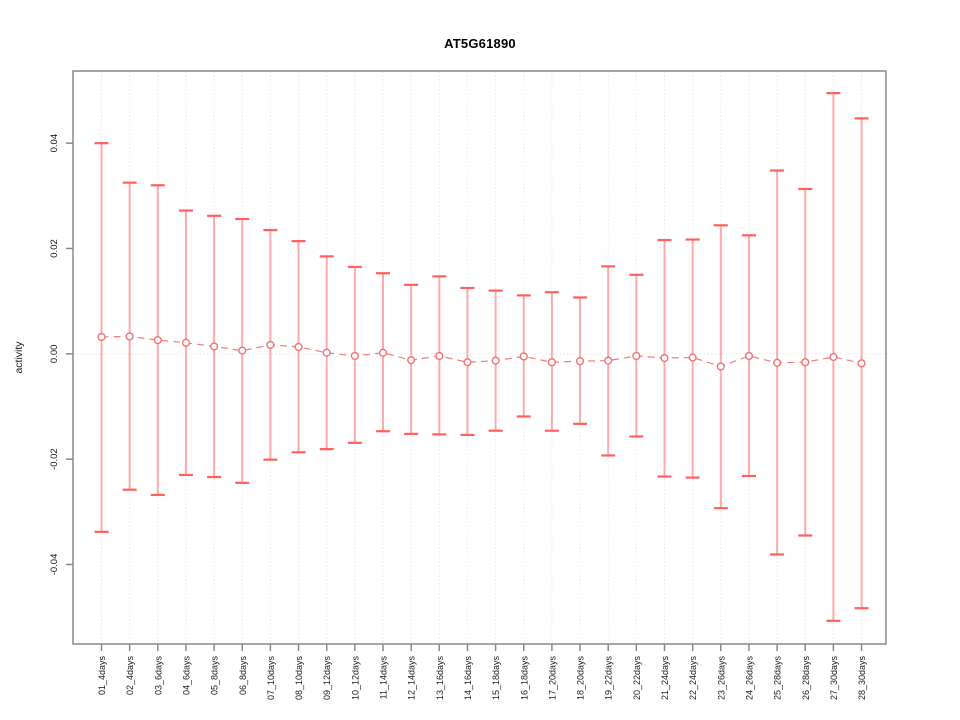 Image resolution: width=960 pixels, height=720 pixels. I want to click on x-tick-label: 07_10days, so click(271, 678).